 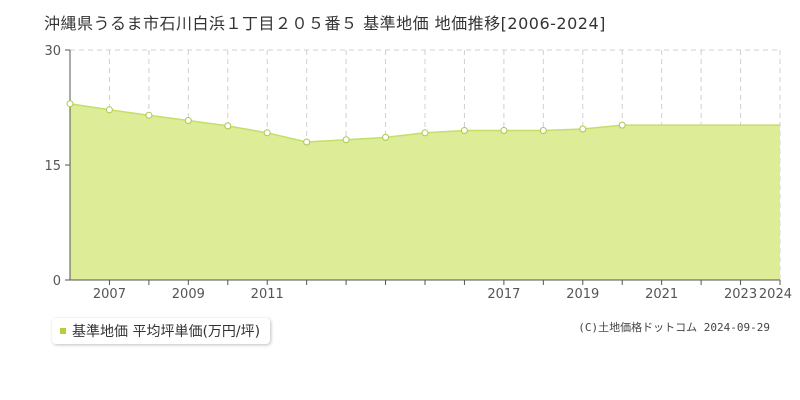 I want to click on legend: 基準地価 平均坪単価(万円/坪), so click(x=161, y=331).